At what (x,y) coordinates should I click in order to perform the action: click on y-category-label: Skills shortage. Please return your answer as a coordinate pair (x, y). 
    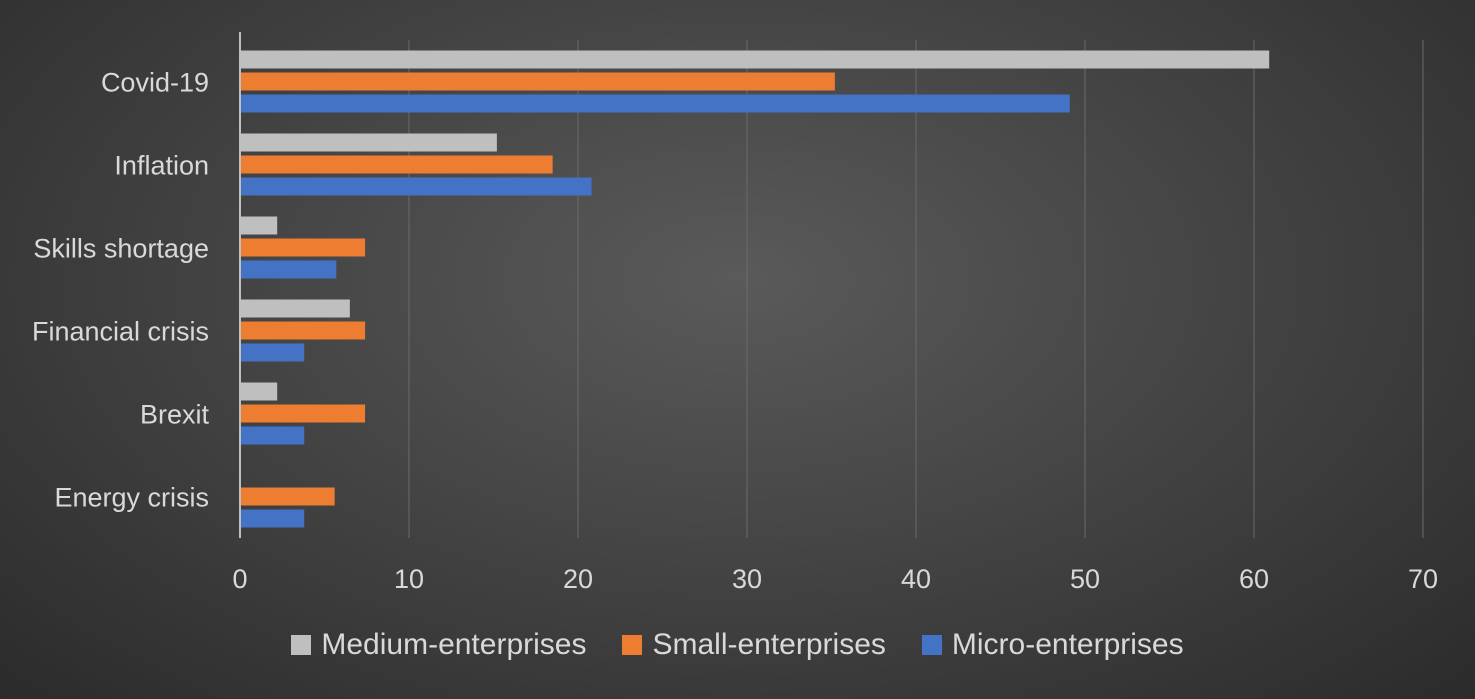
    Looking at the image, I should click on (121, 249).